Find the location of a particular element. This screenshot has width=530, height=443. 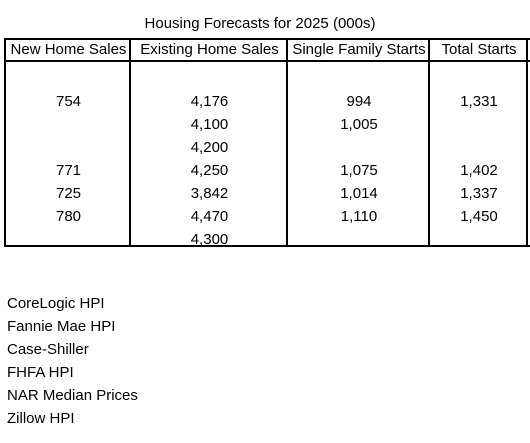

column-existing-home-sales is located at coordinates (209, 142).